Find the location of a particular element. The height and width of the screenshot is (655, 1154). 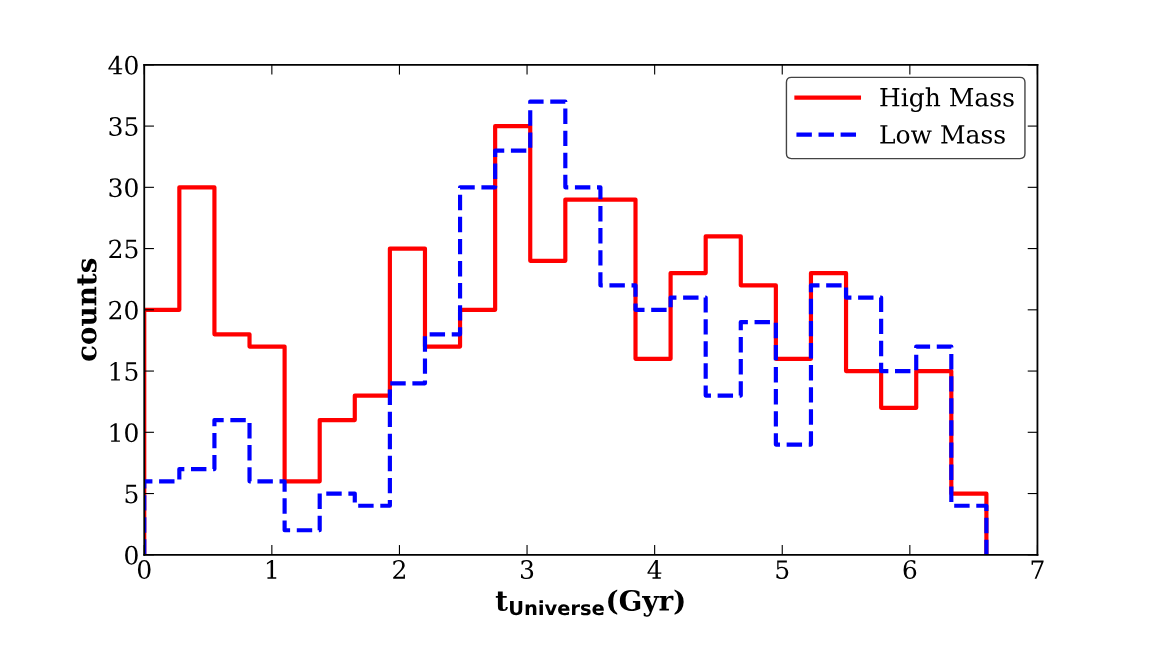

y-tick-label: 30 is located at coordinates (123, 188).